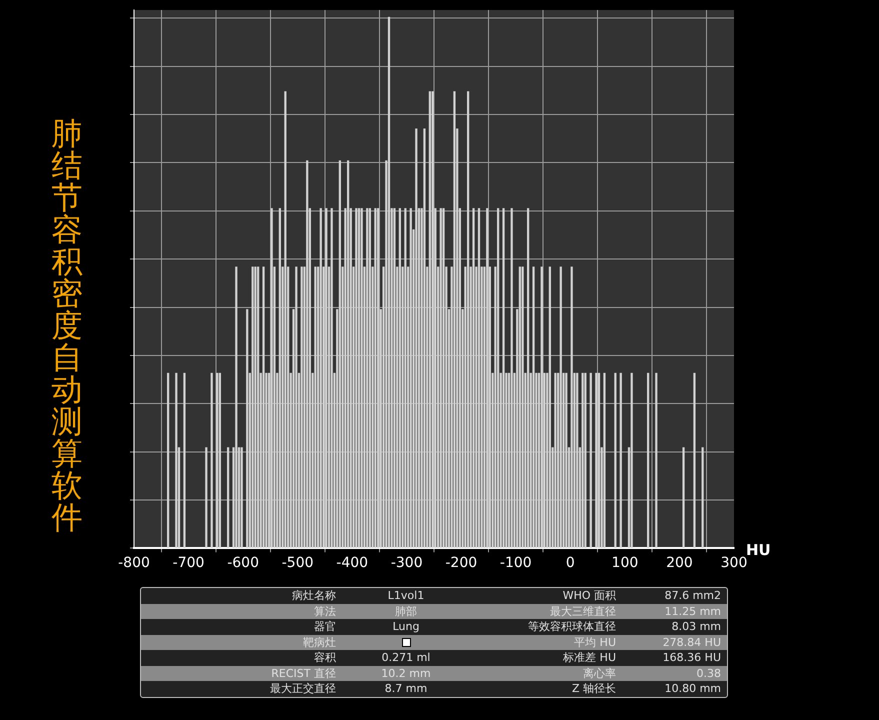  Describe the element at coordinates (758, 550) in the screenshot. I see `x-axis-title: HU` at that location.